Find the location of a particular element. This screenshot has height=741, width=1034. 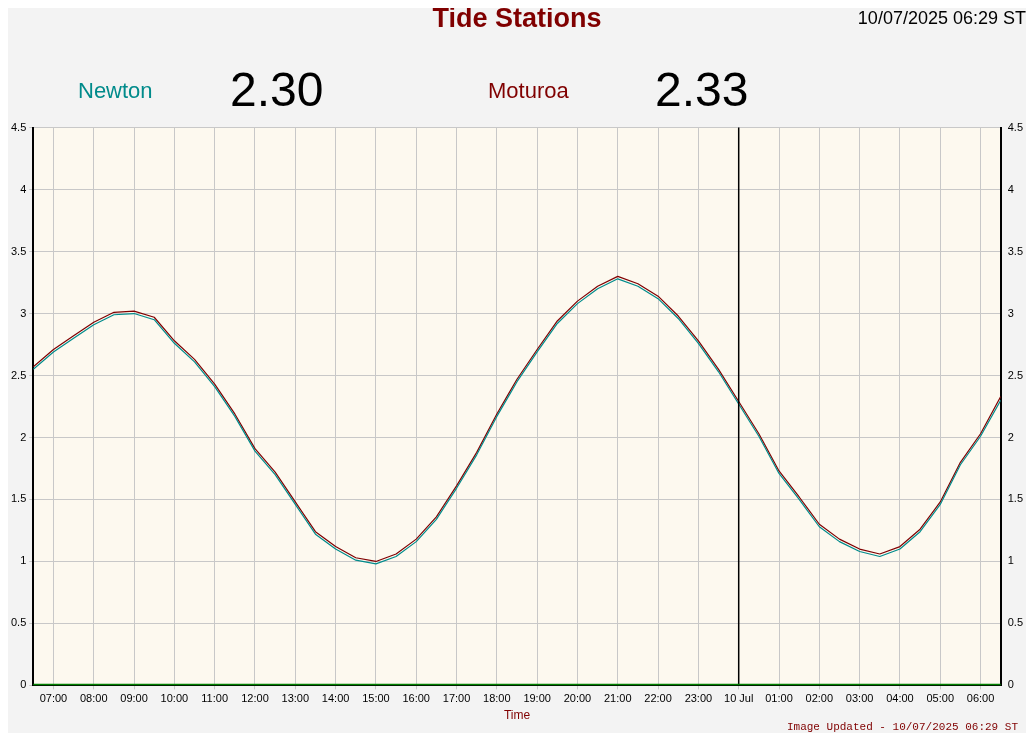

y-tick-label: 1.5 is located at coordinates (18, 498).